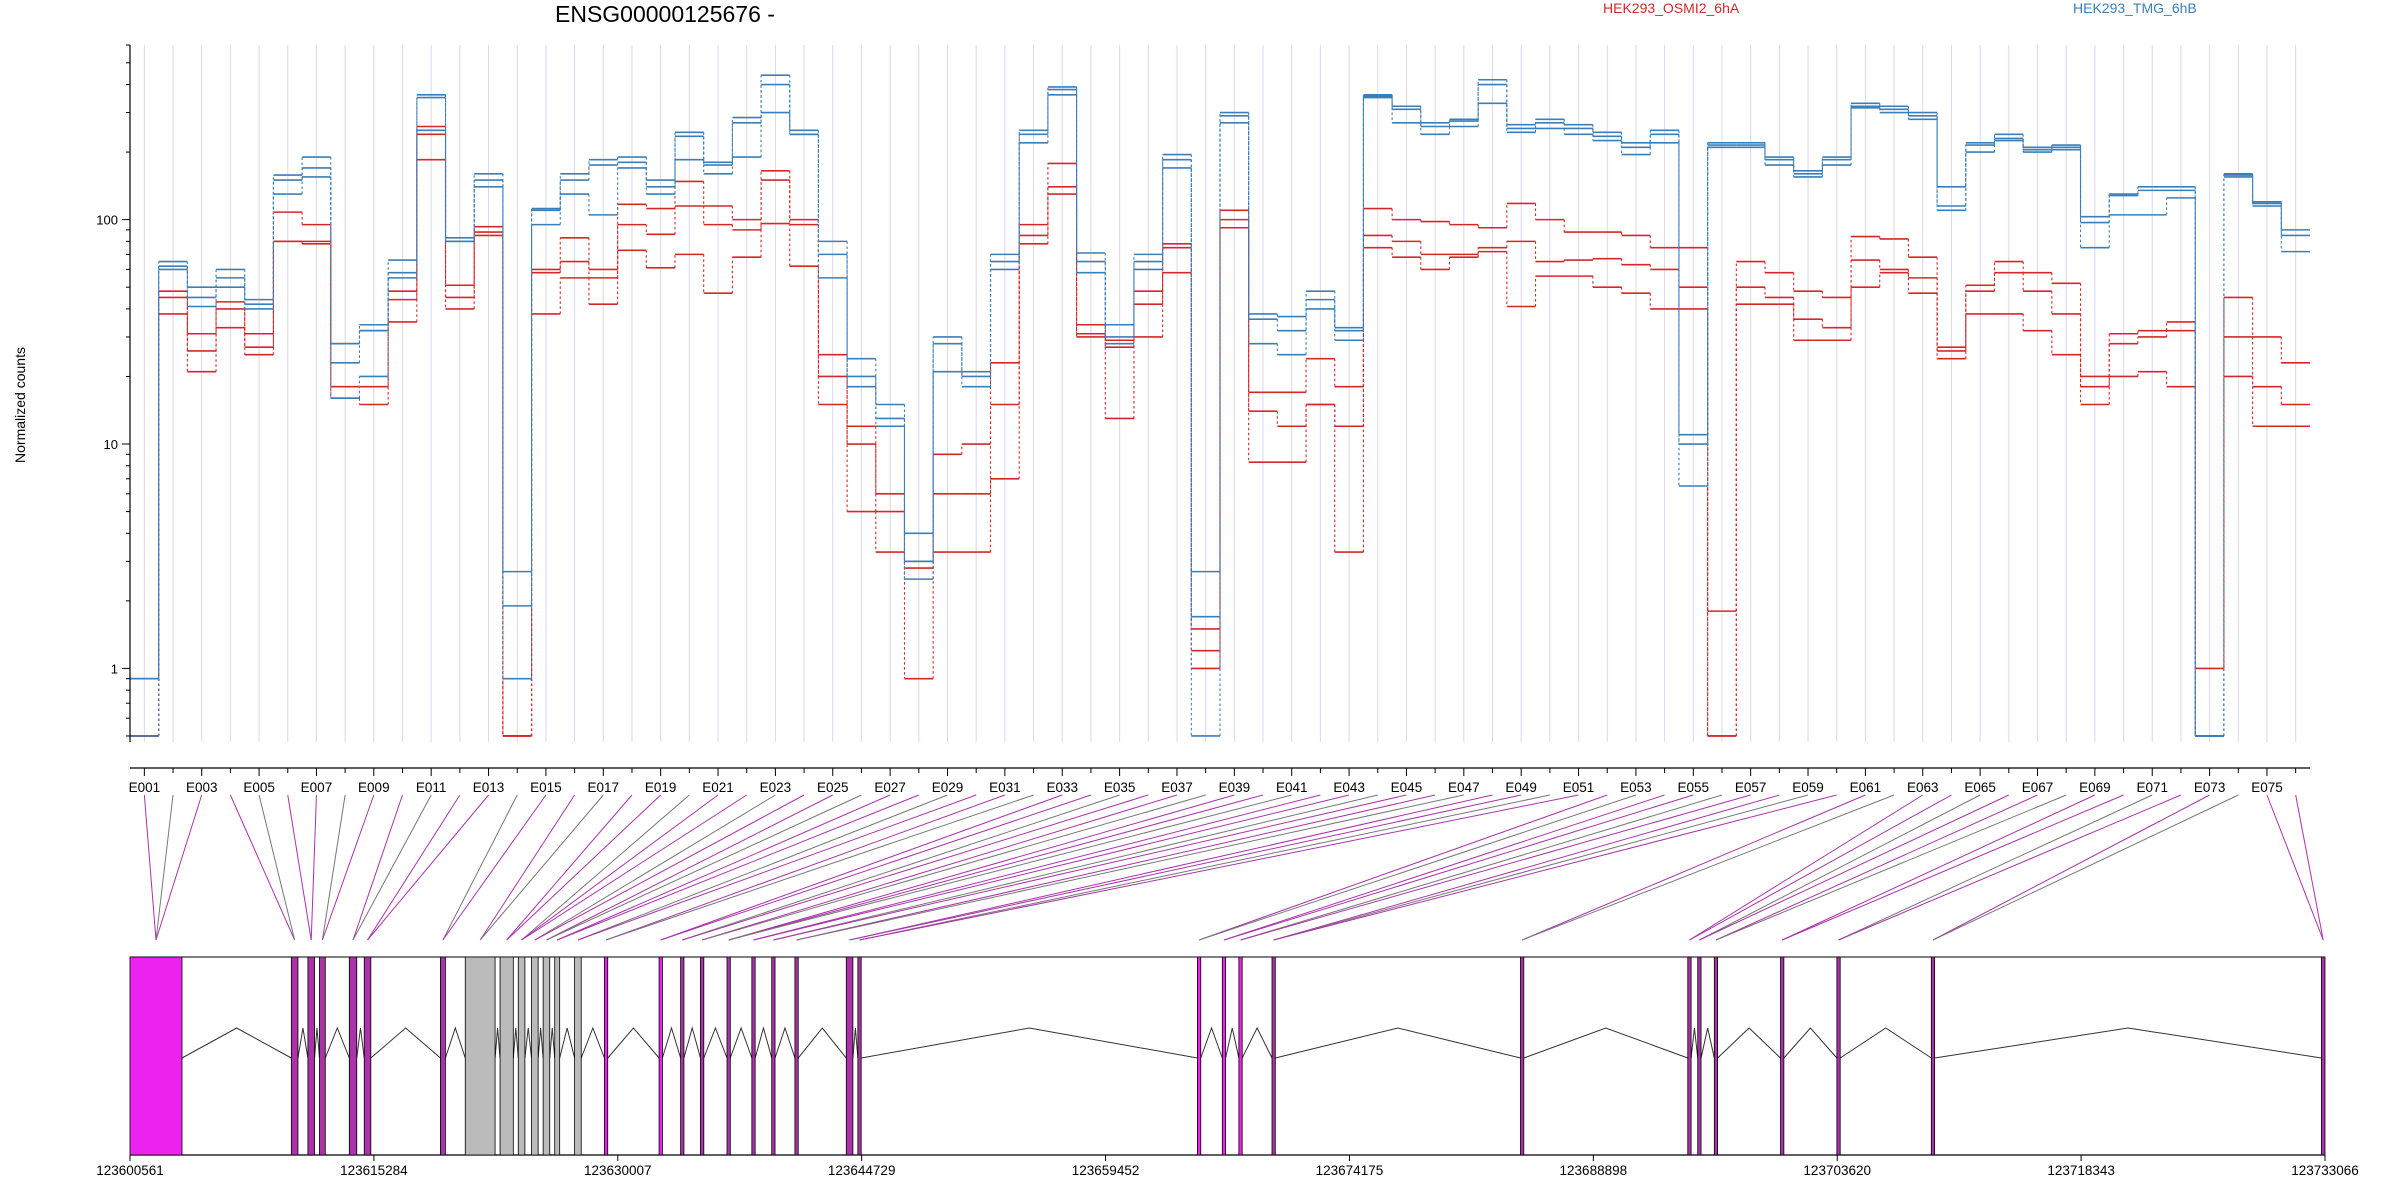  What do you see at coordinates (130, 1170) in the screenshot?
I see `genome-tick-label: 123600561` at bounding box center [130, 1170].